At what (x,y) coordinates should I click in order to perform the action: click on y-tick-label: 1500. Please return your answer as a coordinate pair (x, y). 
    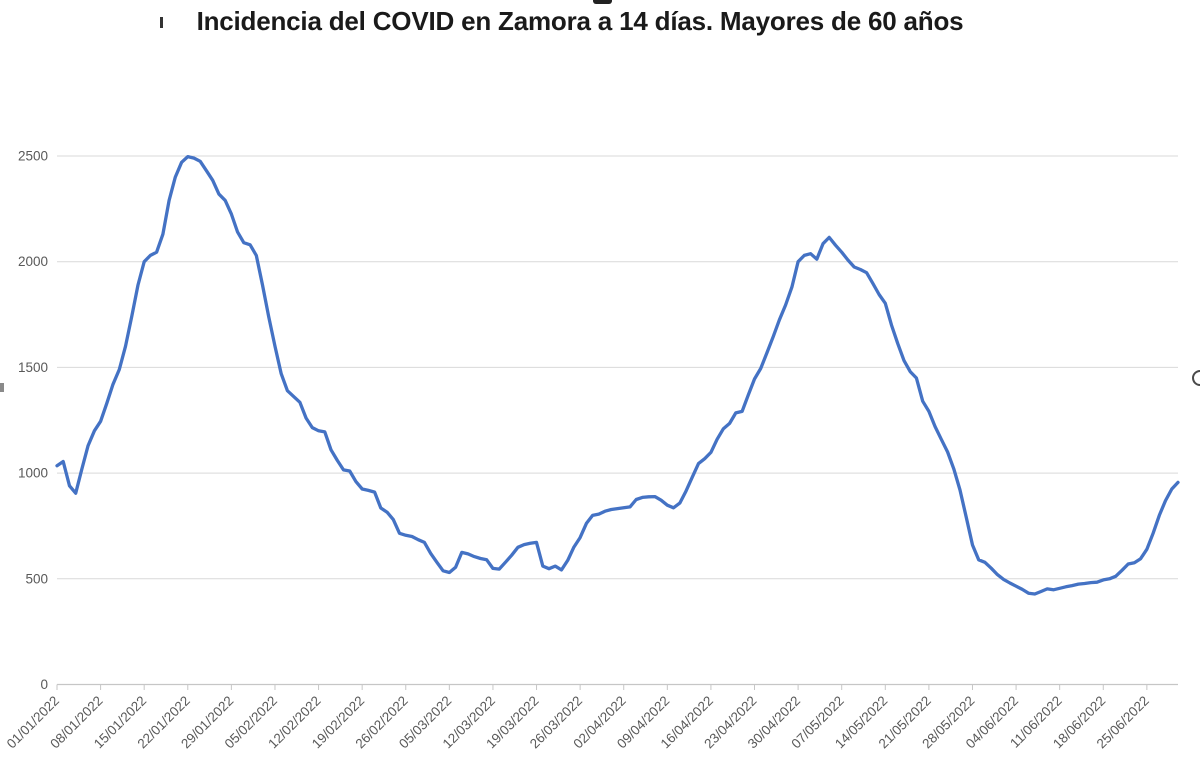
    Looking at the image, I should click on (33, 367).